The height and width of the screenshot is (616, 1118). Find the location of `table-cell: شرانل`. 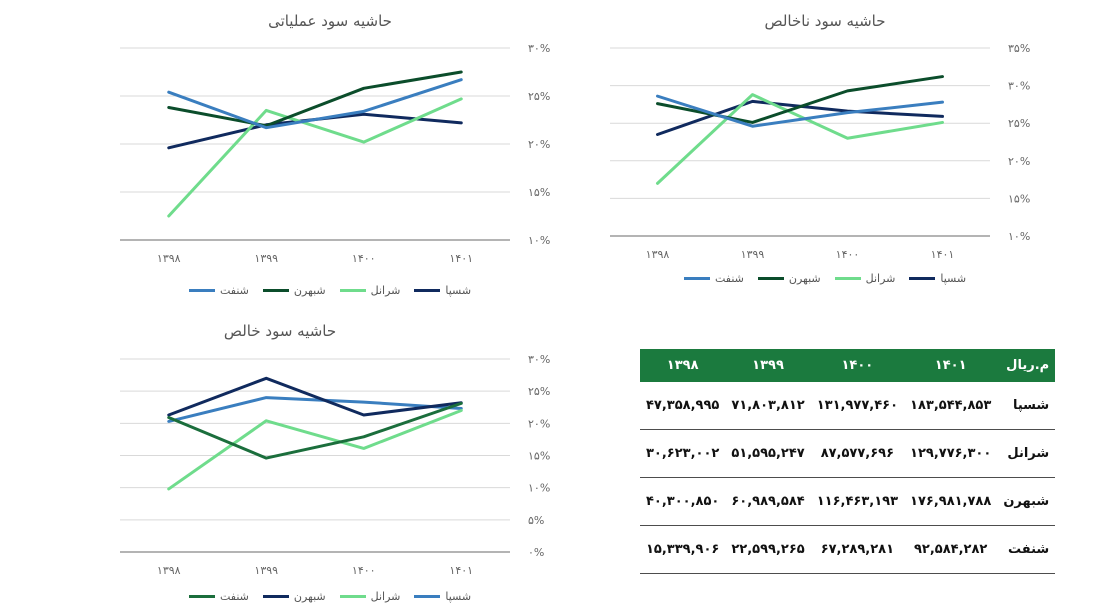

table-cell: شرانل is located at coordinates (1026, 453).